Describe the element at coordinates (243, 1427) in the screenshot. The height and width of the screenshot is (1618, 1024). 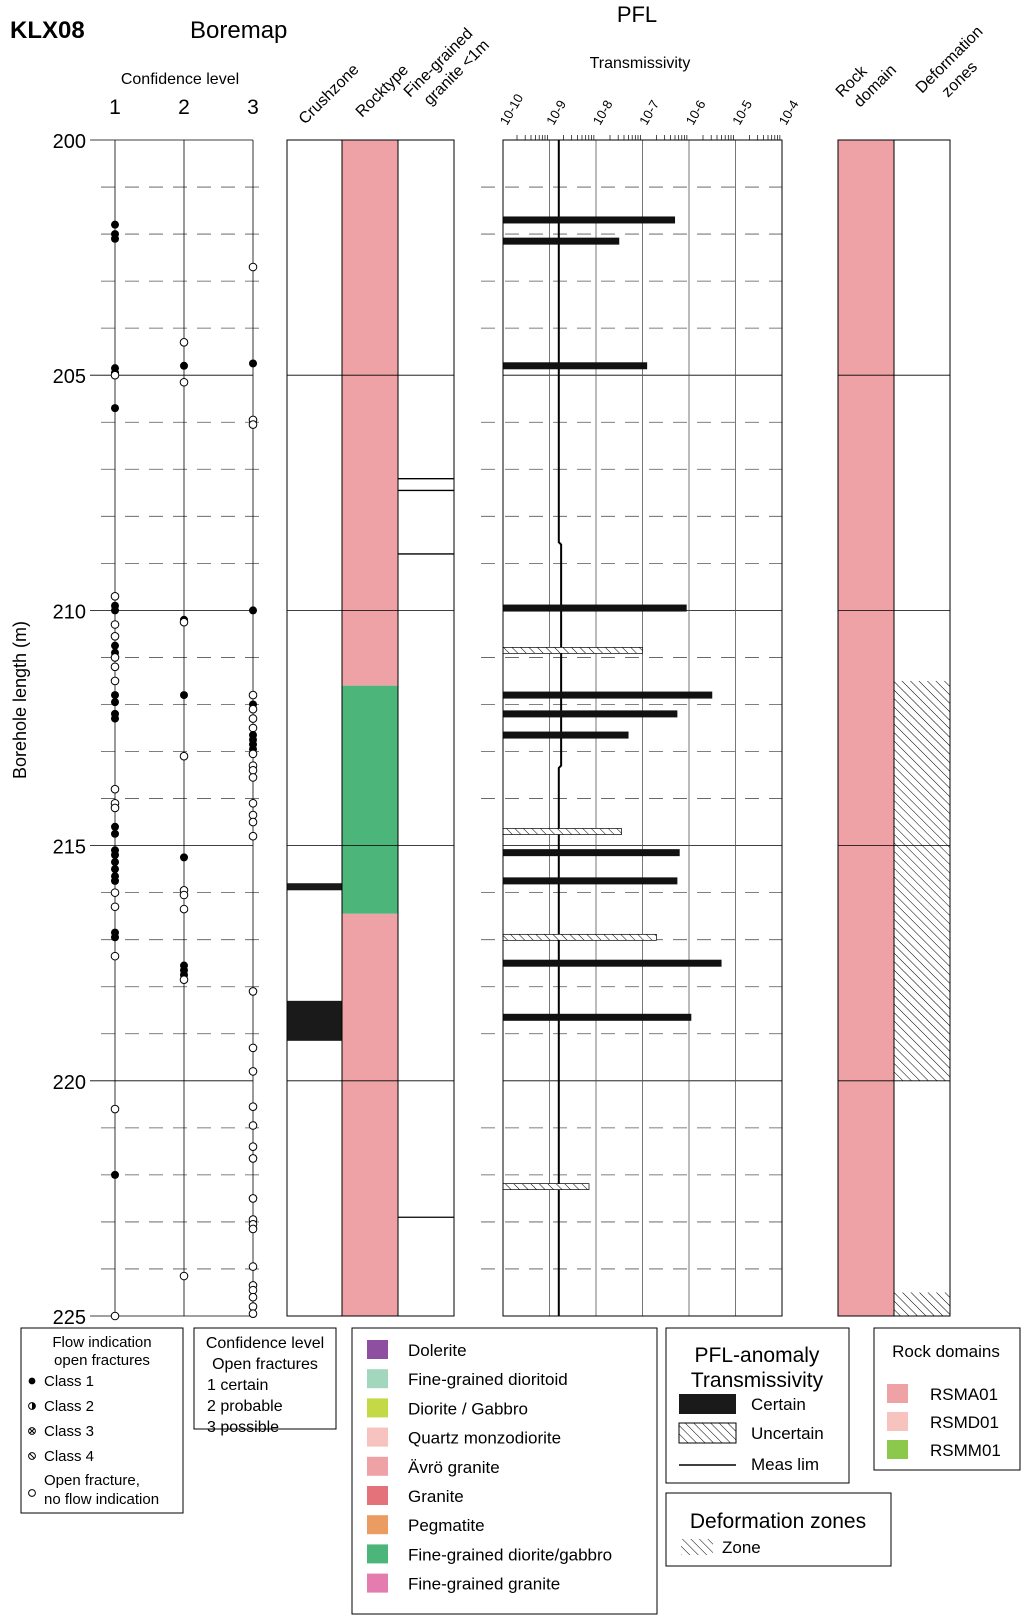
I see `confidence-legend-l3: 3 possible` at that location.